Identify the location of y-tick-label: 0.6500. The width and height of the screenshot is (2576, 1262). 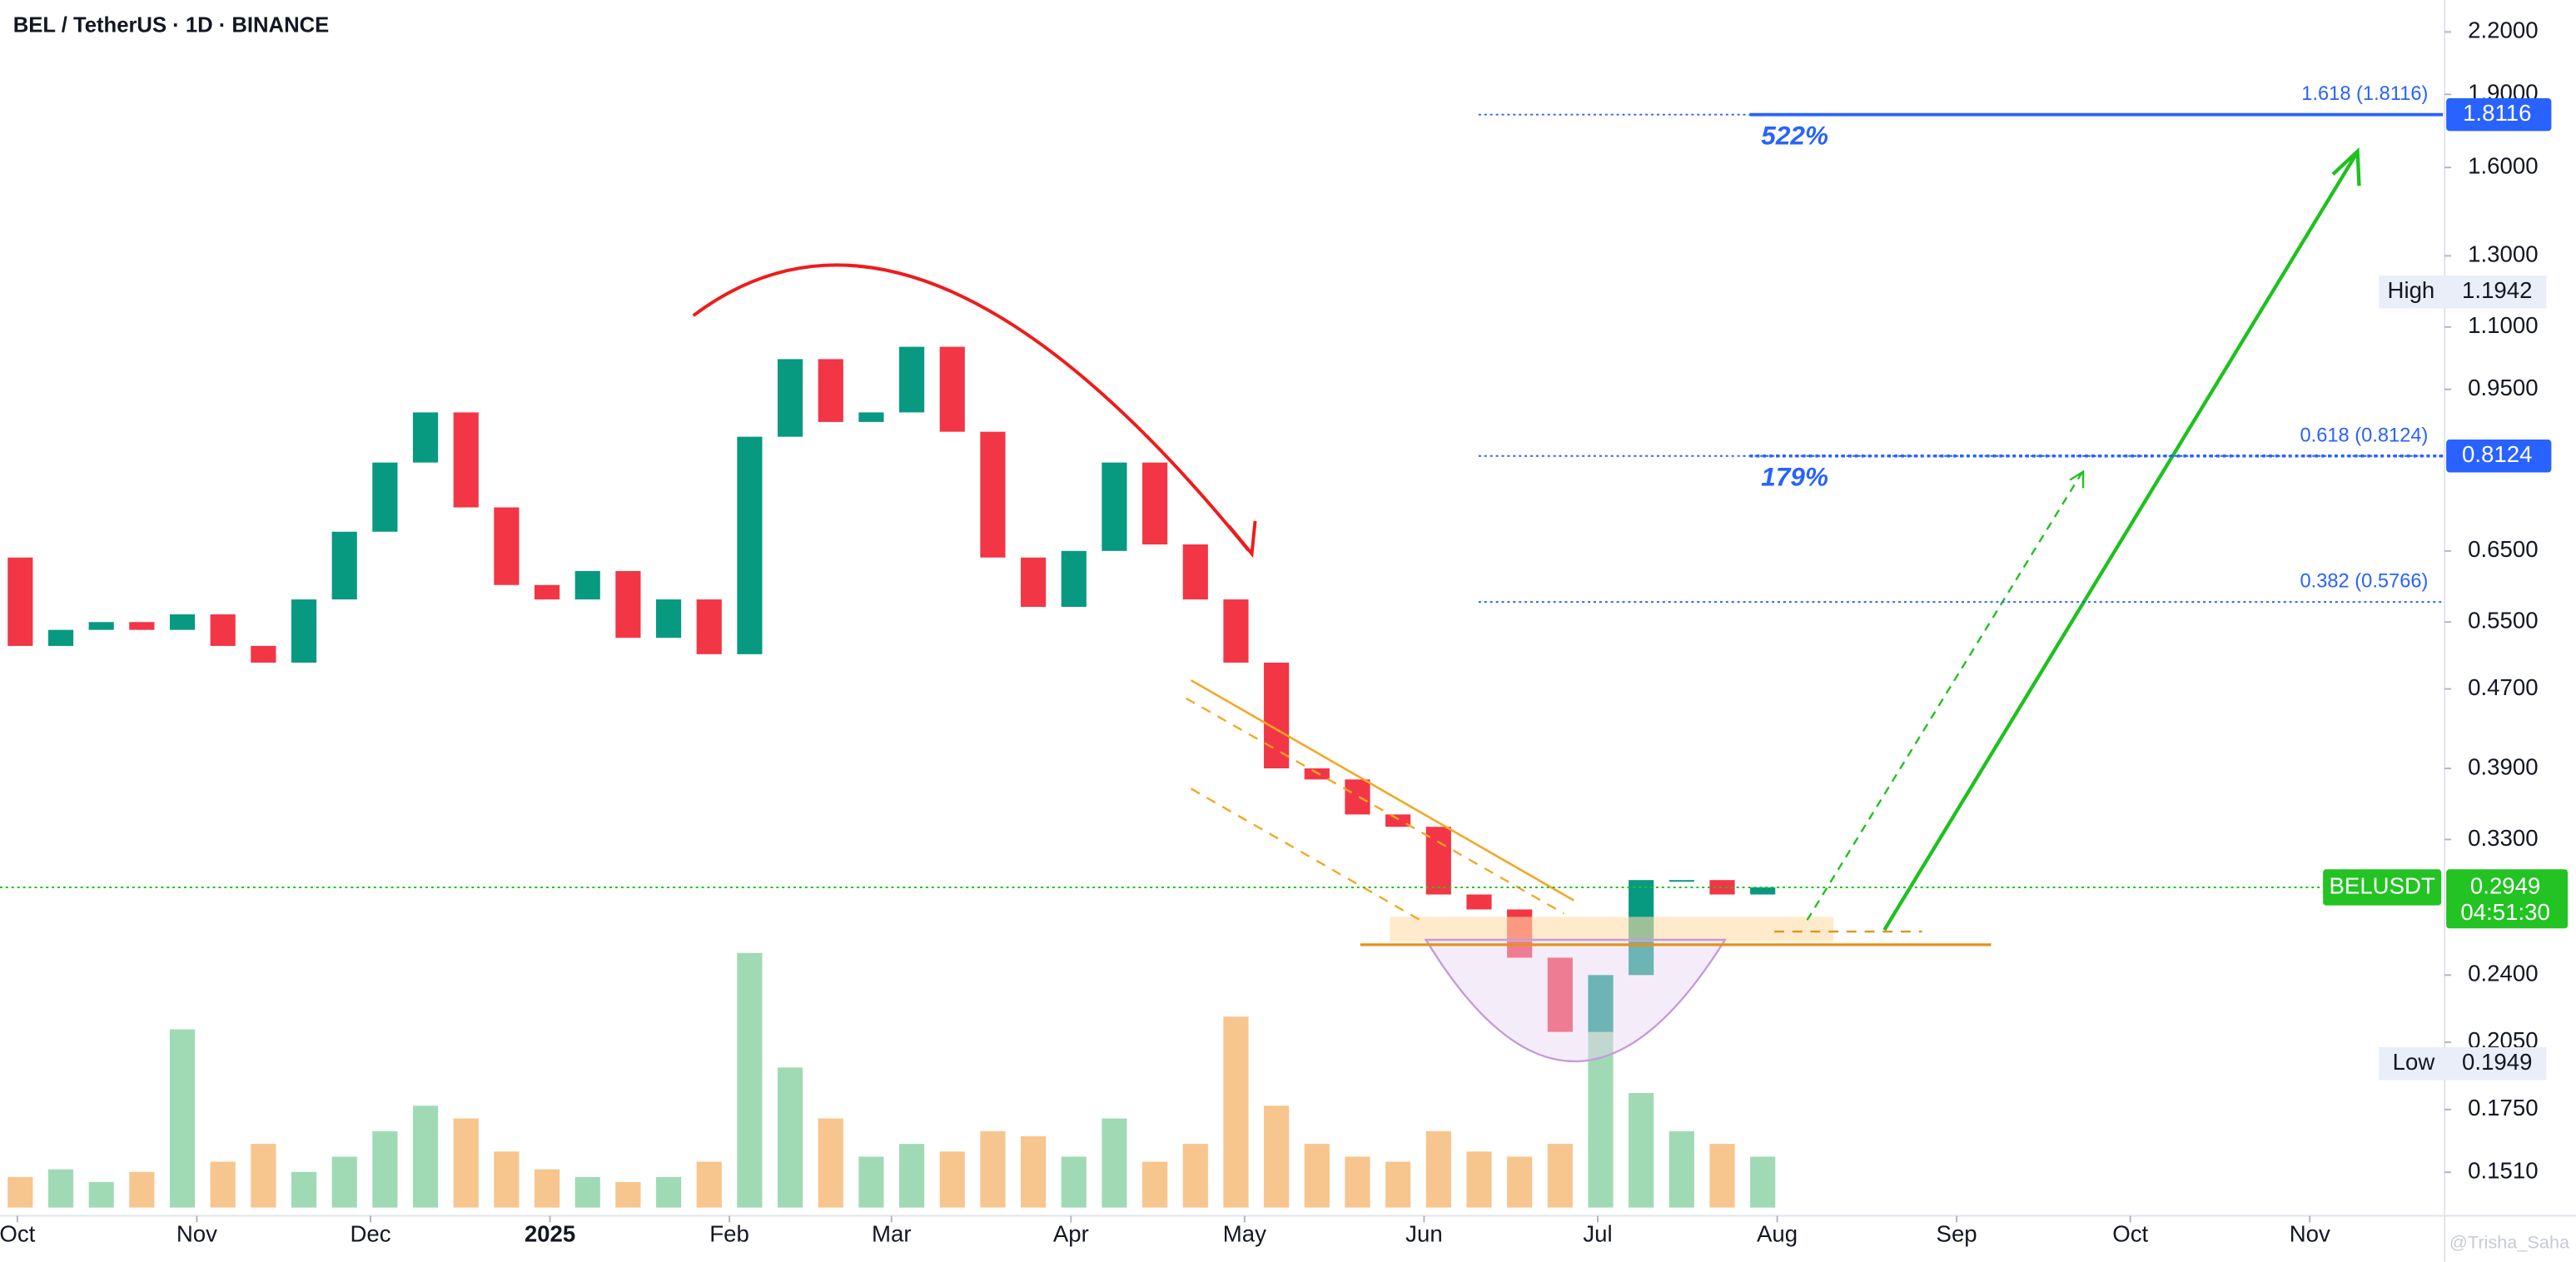
(2503, 549).